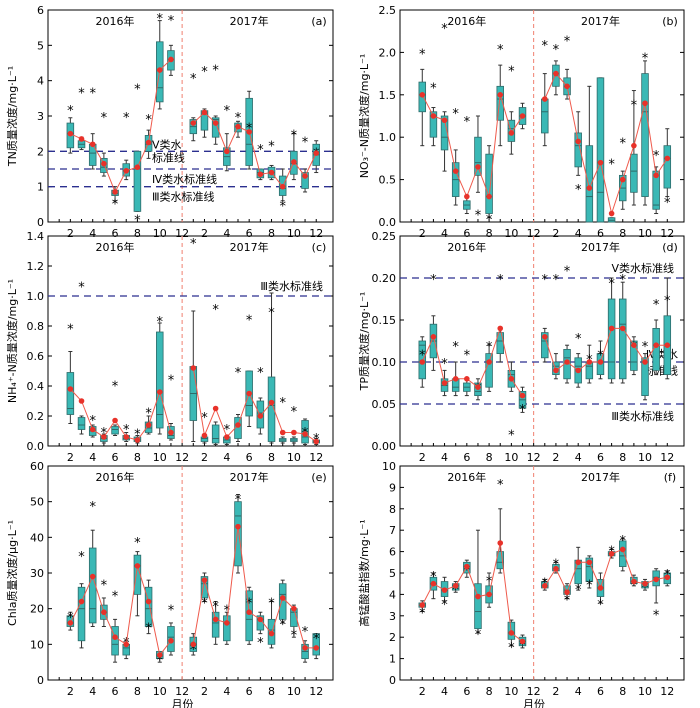 Image resolution: width=700 pixels, height=708 pixels. What do you see at coordinates (642, 416) in the screenshot?
I see `standard-line-label: Ⅲ类水标准线` at bounding box center [642, 416].